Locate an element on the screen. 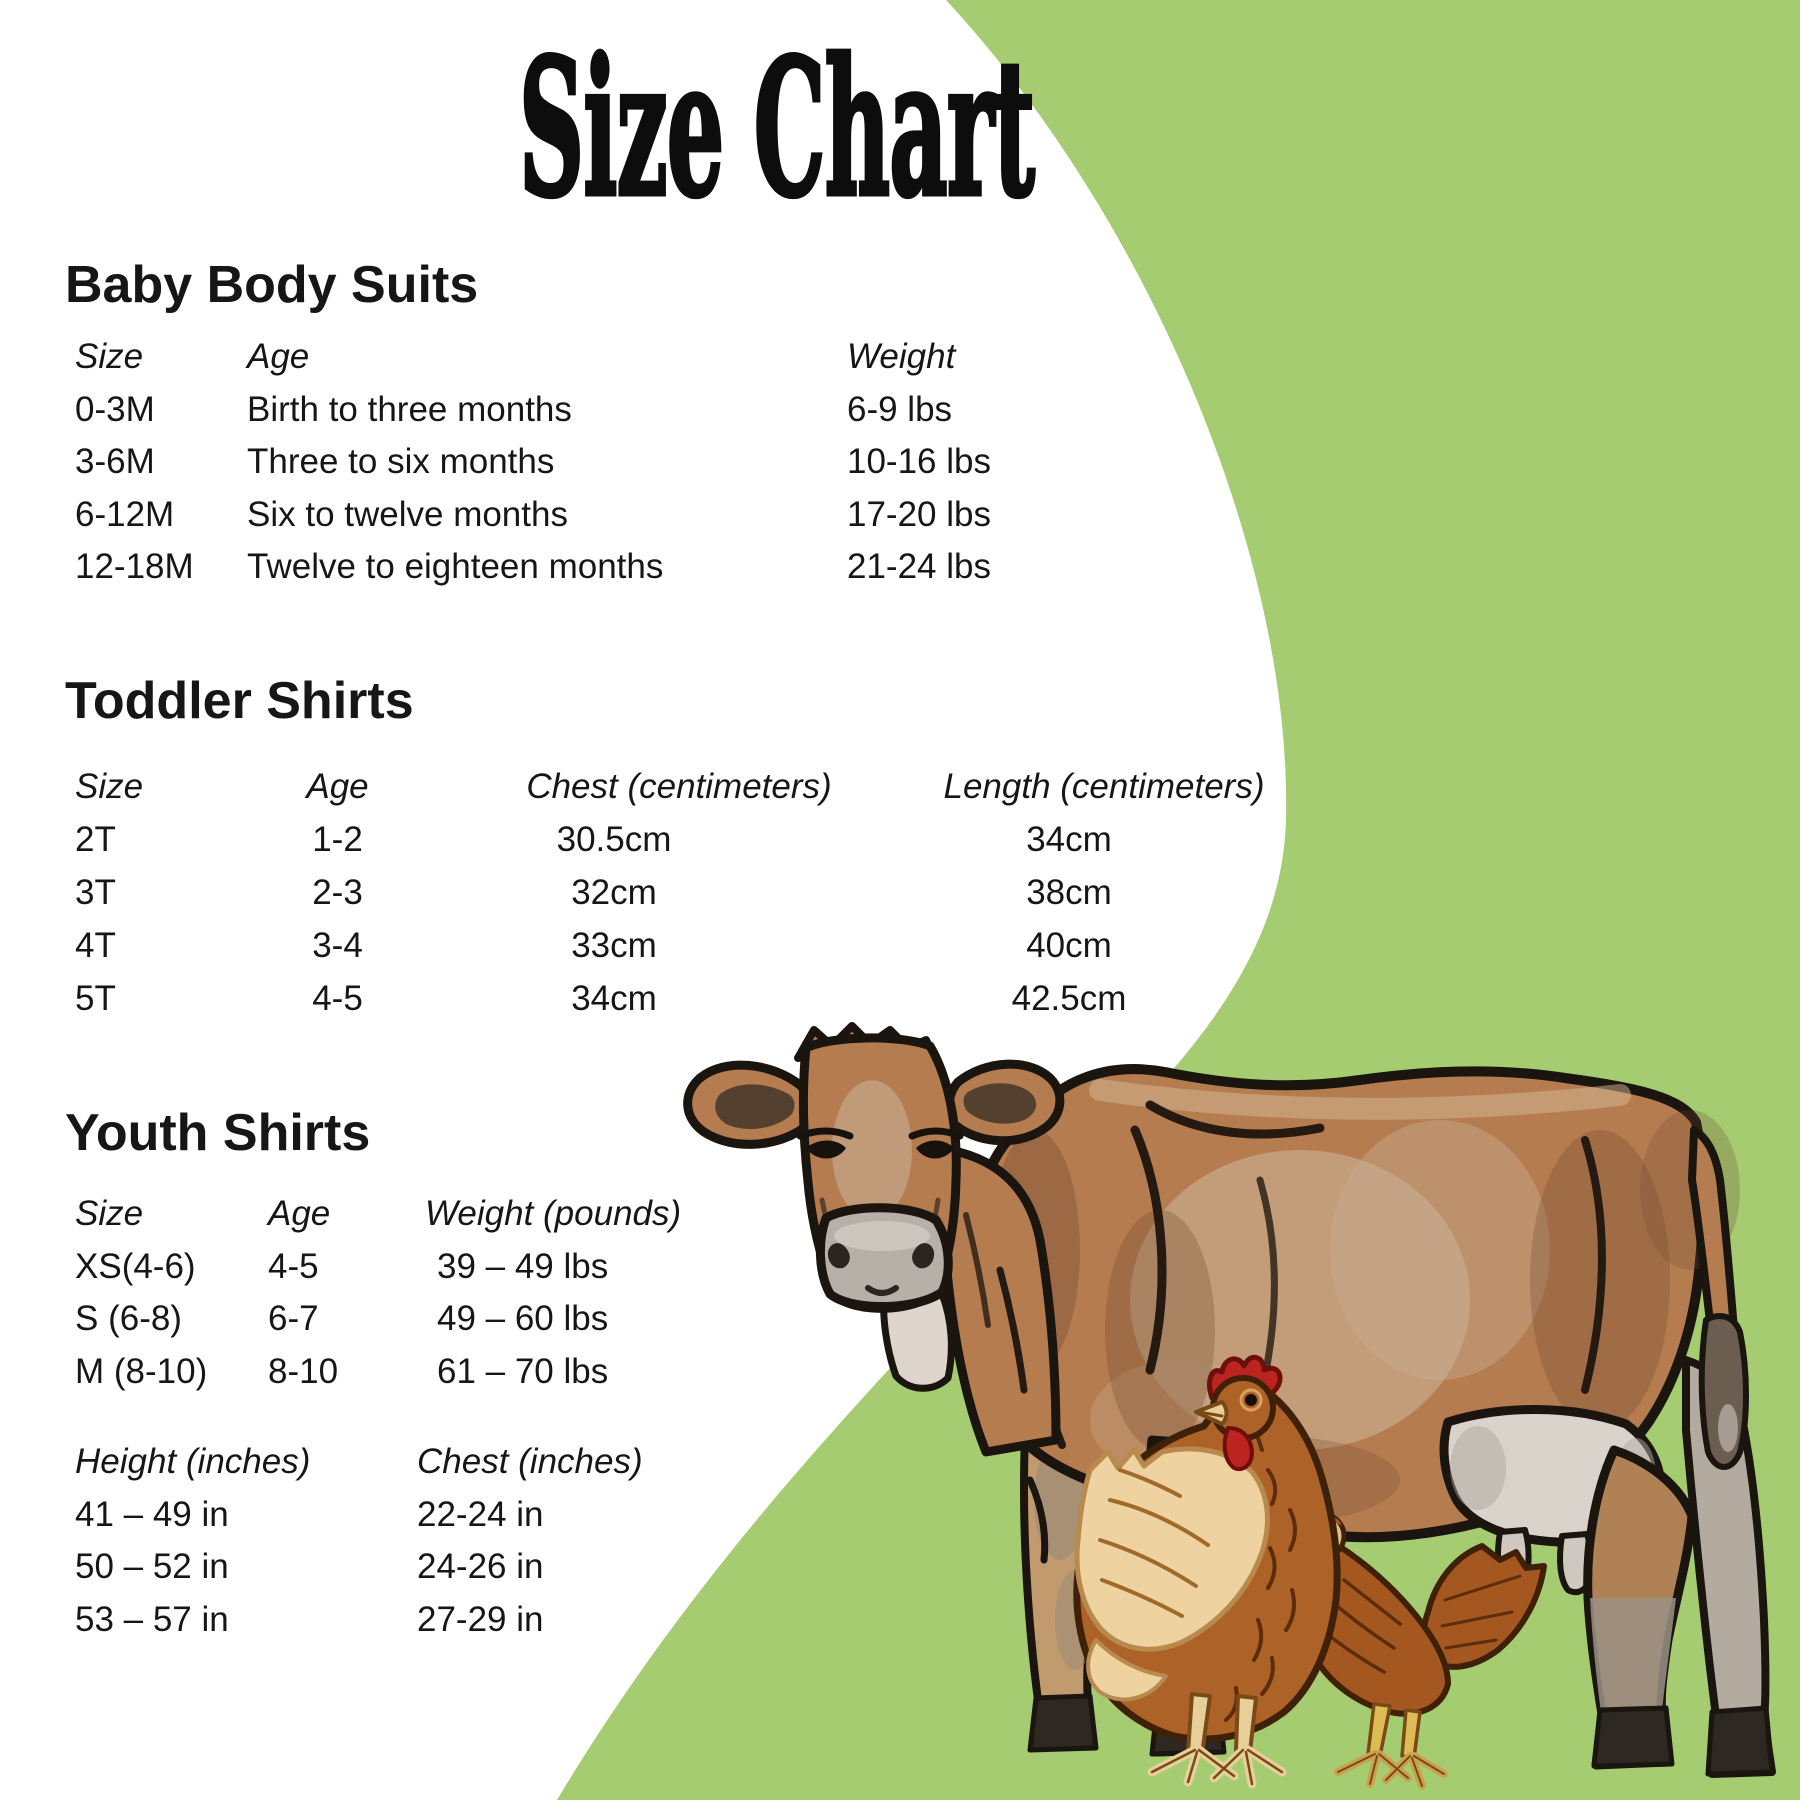  table-cell: 21-24 lbs is located at coordinates (919, 566).